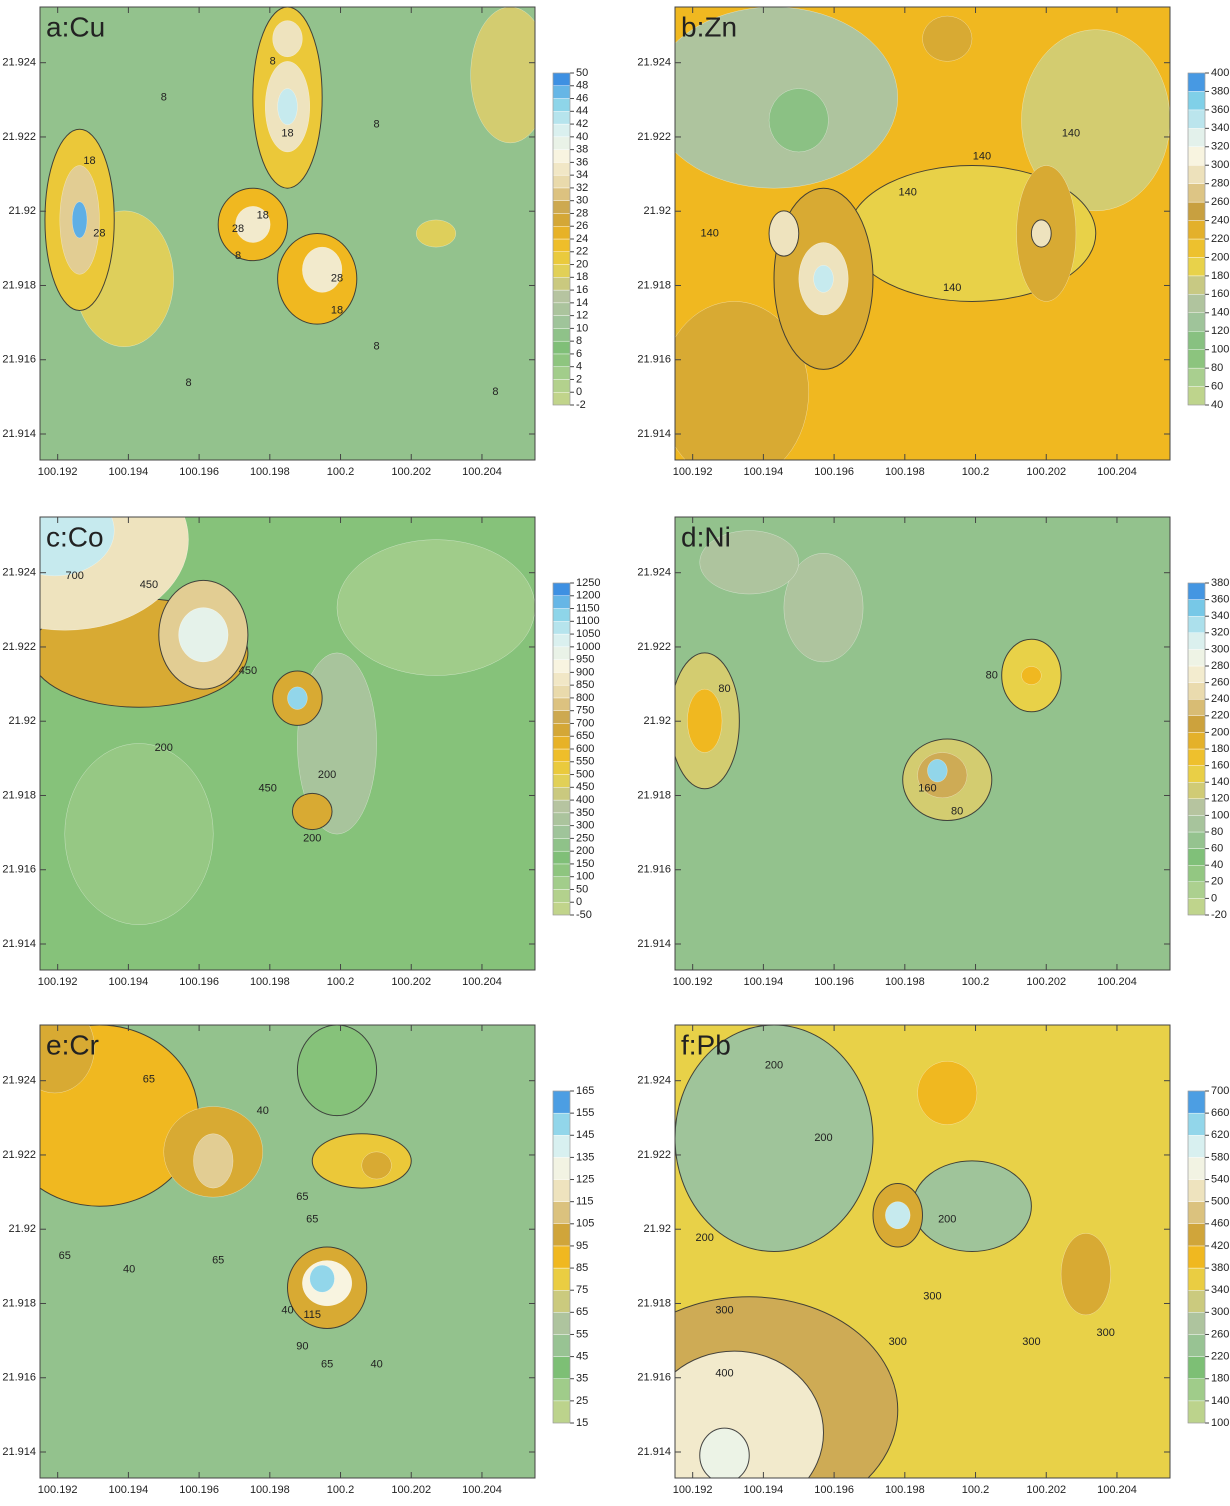 The height and width of the screenshot is (1506, 1230). What do you see at coordinates (693, 982) in the screenshot?
I see `x-tick-label: 100.192` at bounding box center [693, 982].